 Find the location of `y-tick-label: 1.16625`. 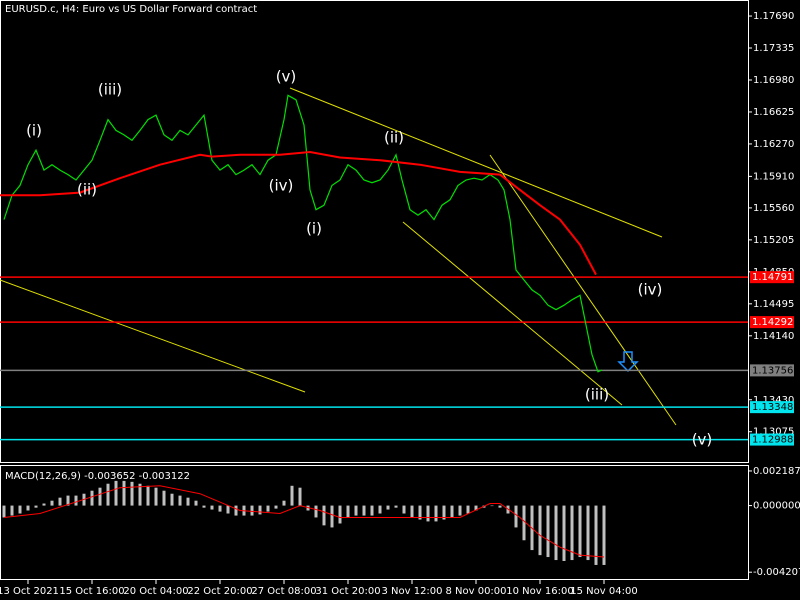

y-tick-label: 1.16625 is located at coordinates (773, 112).